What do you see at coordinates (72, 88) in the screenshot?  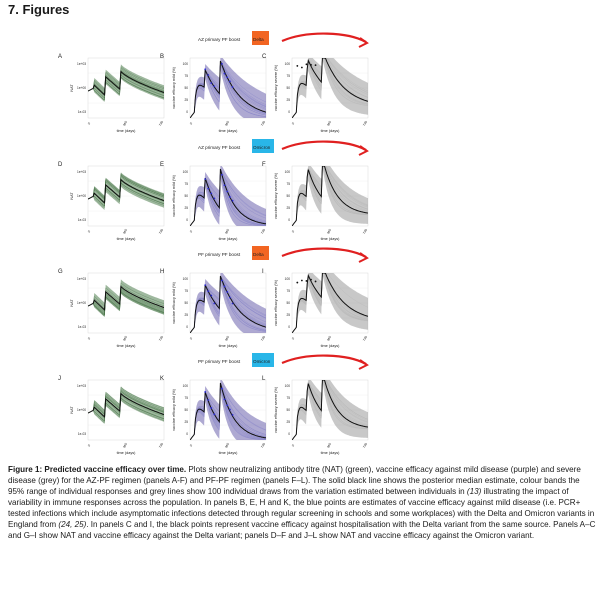 I see `y-axis-label: NAT` at bounding box center [72, 88].